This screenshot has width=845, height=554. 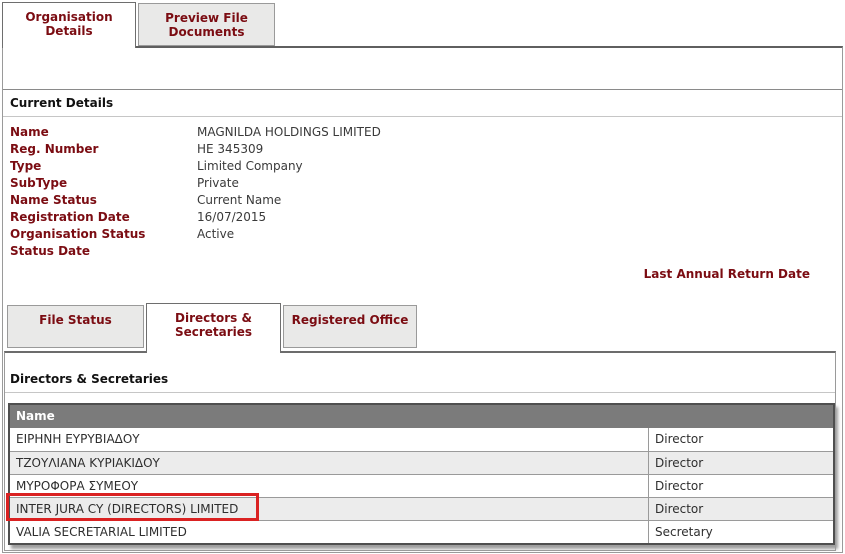 I want to click on field-type: Type Limited Company, so click(x=310, y=166).